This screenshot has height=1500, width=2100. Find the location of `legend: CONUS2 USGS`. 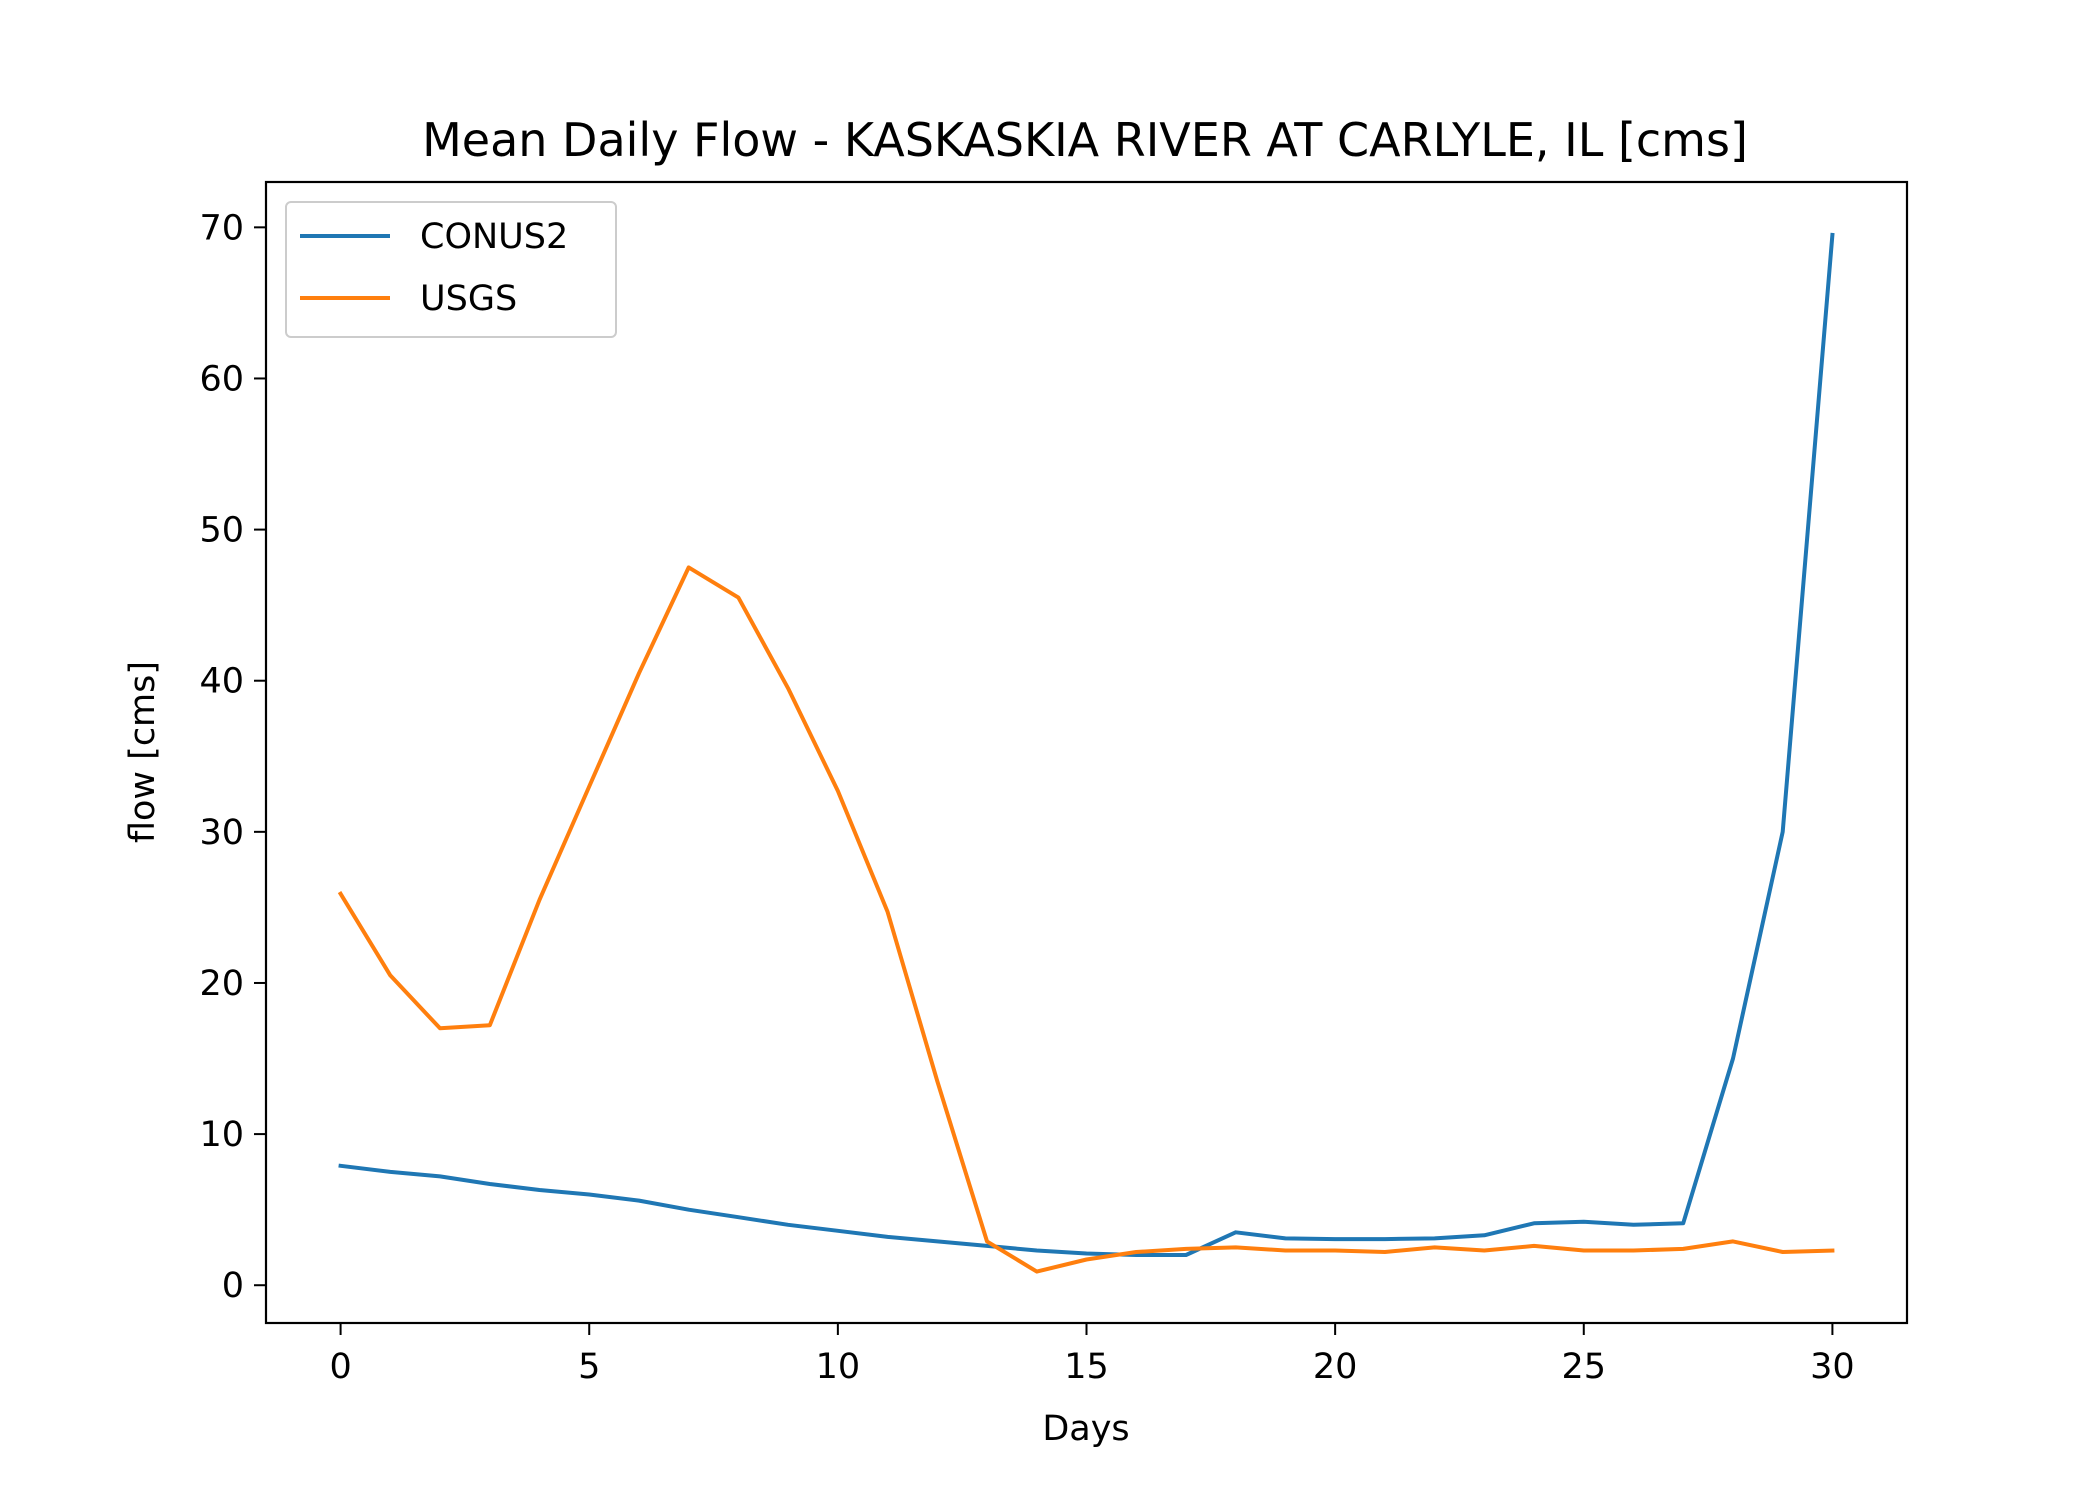

legend: CONUS2 USGS is located at coordinates (451, 269).